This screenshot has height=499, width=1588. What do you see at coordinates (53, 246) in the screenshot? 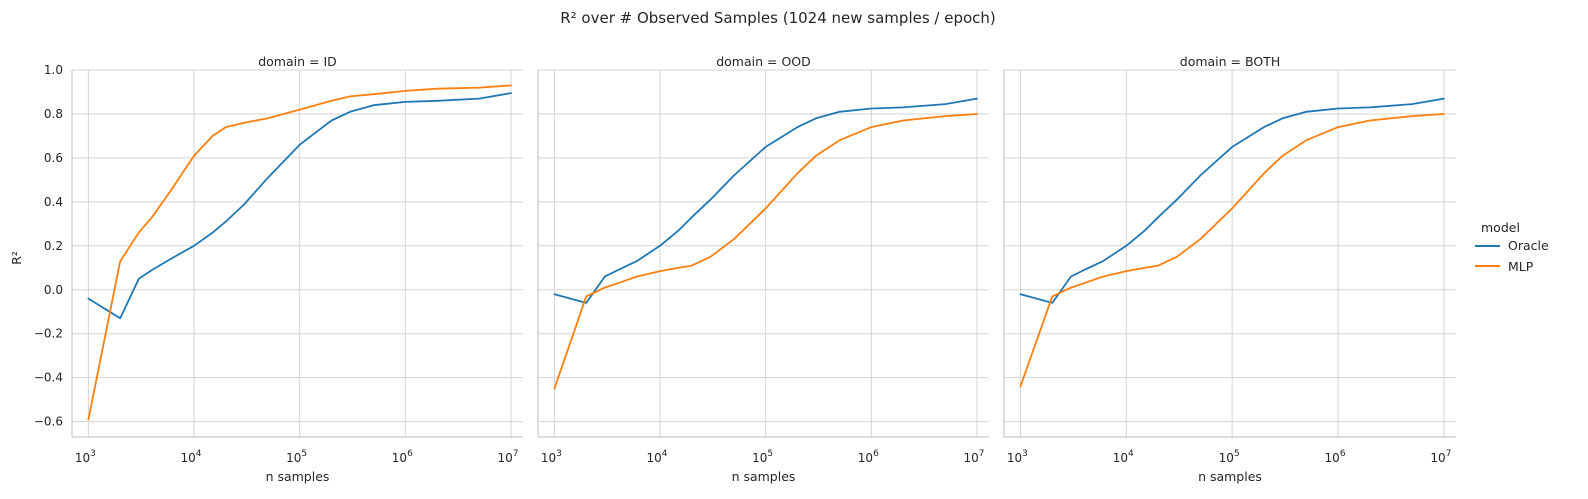
I see `y-tick-label: 0.2` at bounding box center [53, 246].